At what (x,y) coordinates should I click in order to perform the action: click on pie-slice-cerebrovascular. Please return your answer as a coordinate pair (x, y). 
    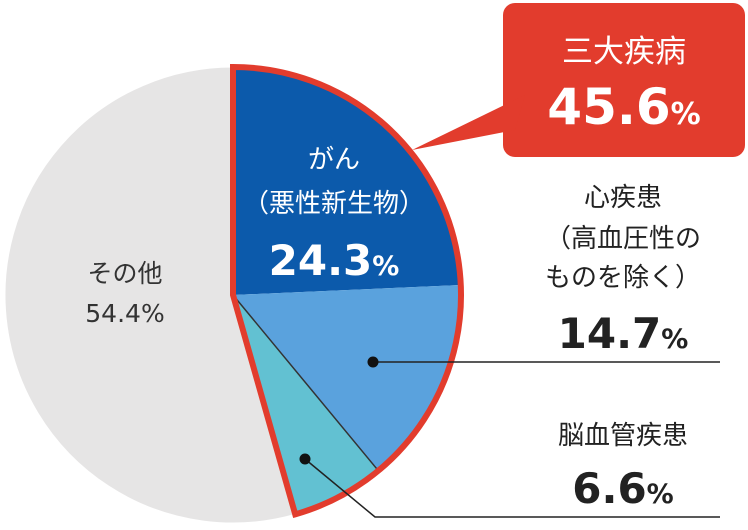
    Looking at the image, I should click on (306, 405).